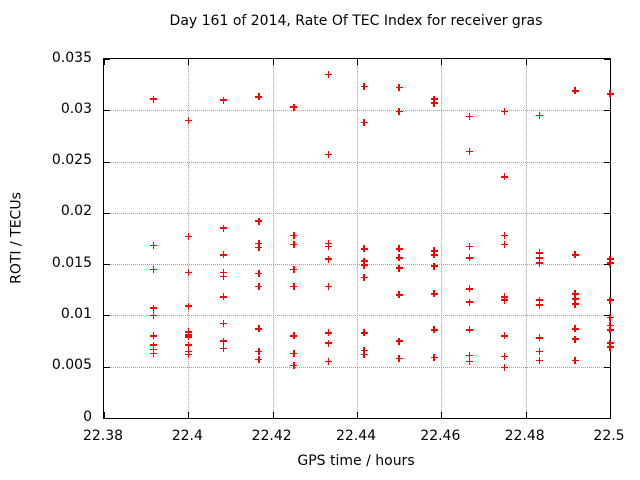 The width and height of the screenshot is (640, 480). What do you see at coordinates (71, 160) in the screenshot?
I see `y-tick-label: 0.025` at bounding box center [71, 160].